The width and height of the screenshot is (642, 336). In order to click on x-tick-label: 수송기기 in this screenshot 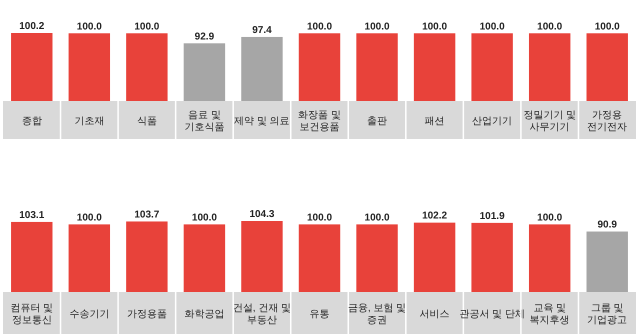, I will do `click(89, 314)`.